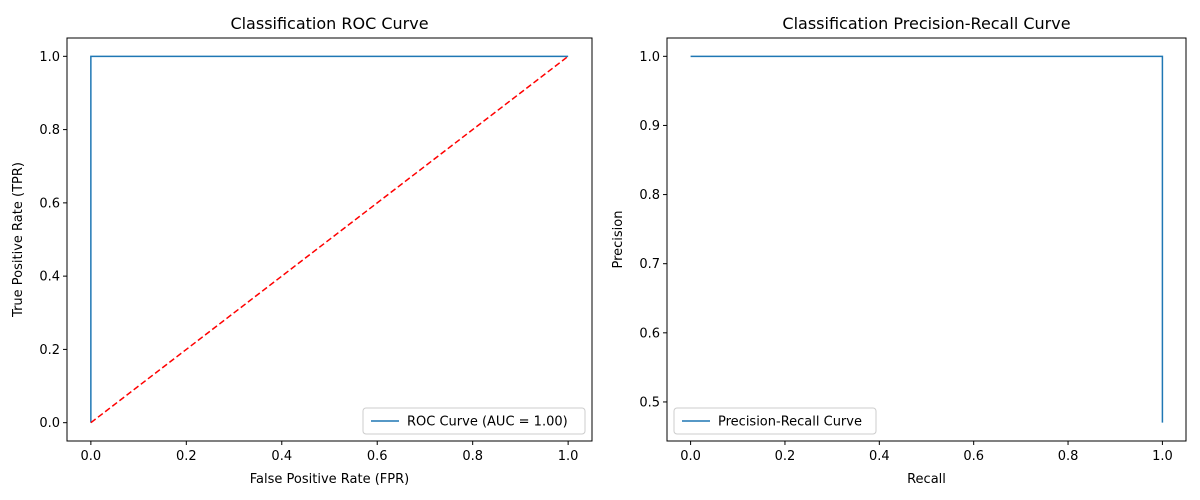 This screenshot has width=1200, height=500. I want to click on legend: Precision-Recall Curve, so click(775, 421).